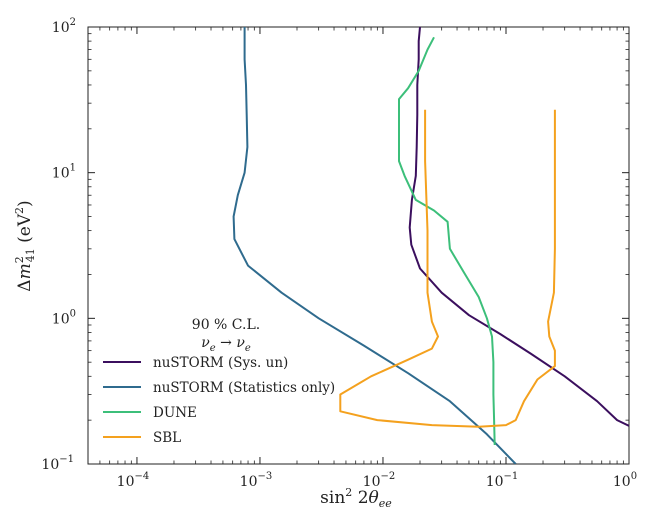  What do you see at coordinates (226, 325) in the screenshot?
I see `confidence-level-note: 90 % C.L.` at bounding box center [226, 325].